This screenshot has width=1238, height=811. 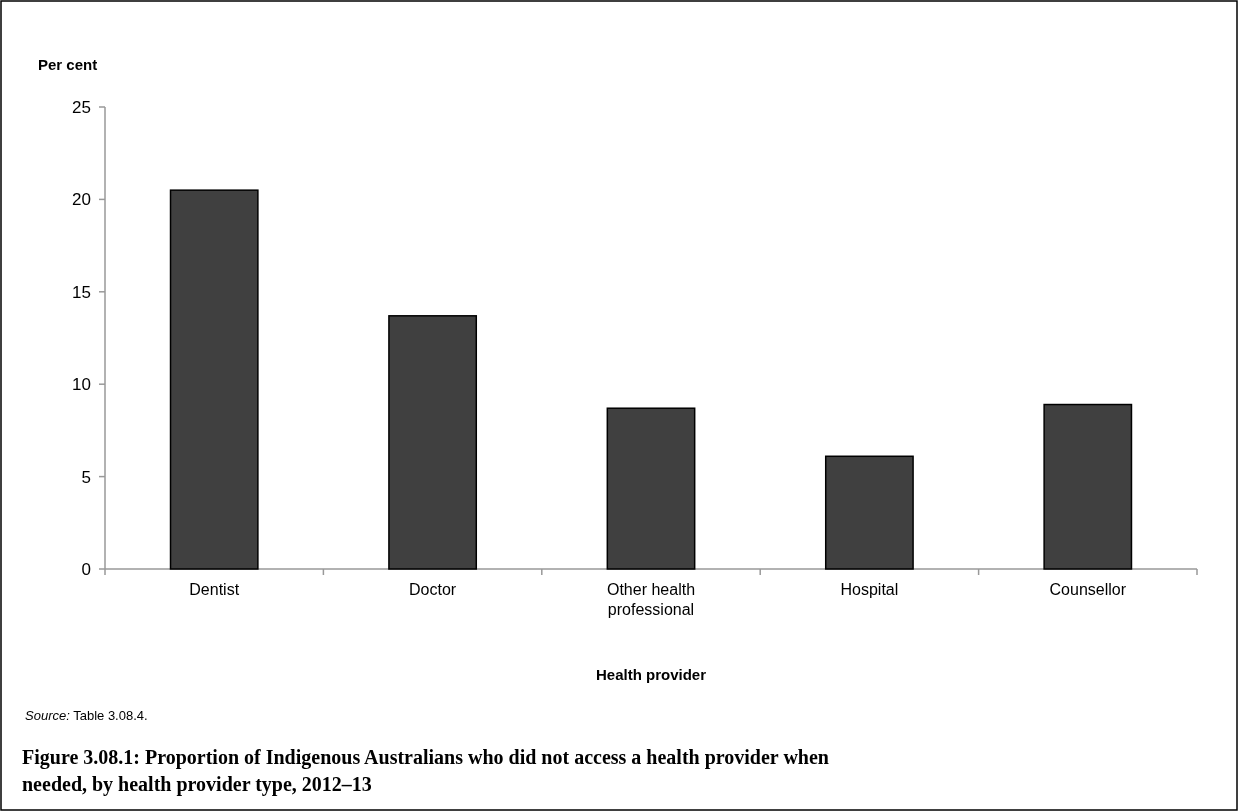 I want to click on source-note: Source: Table 3.08.4., so click(x=86, y=715).